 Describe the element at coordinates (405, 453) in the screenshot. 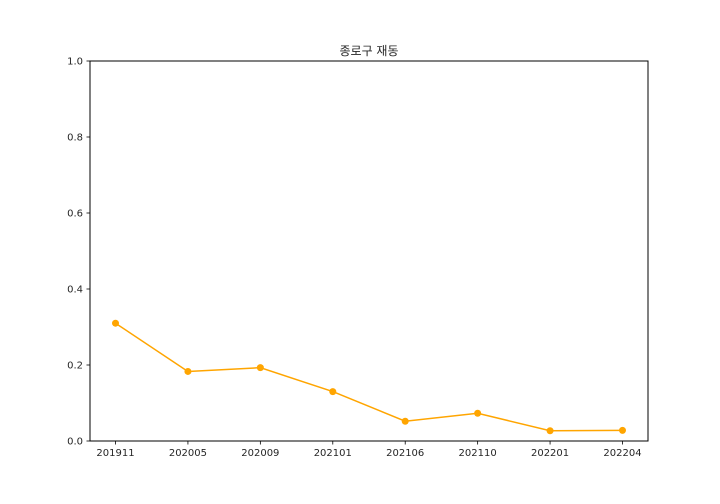

I see `x-tick-label: 202106` at that location.